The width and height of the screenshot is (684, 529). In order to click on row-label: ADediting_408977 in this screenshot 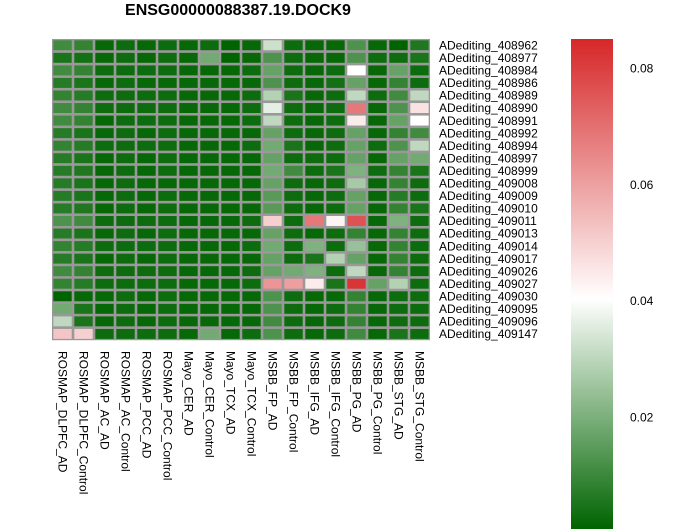, I will do `click(488, 58)`.